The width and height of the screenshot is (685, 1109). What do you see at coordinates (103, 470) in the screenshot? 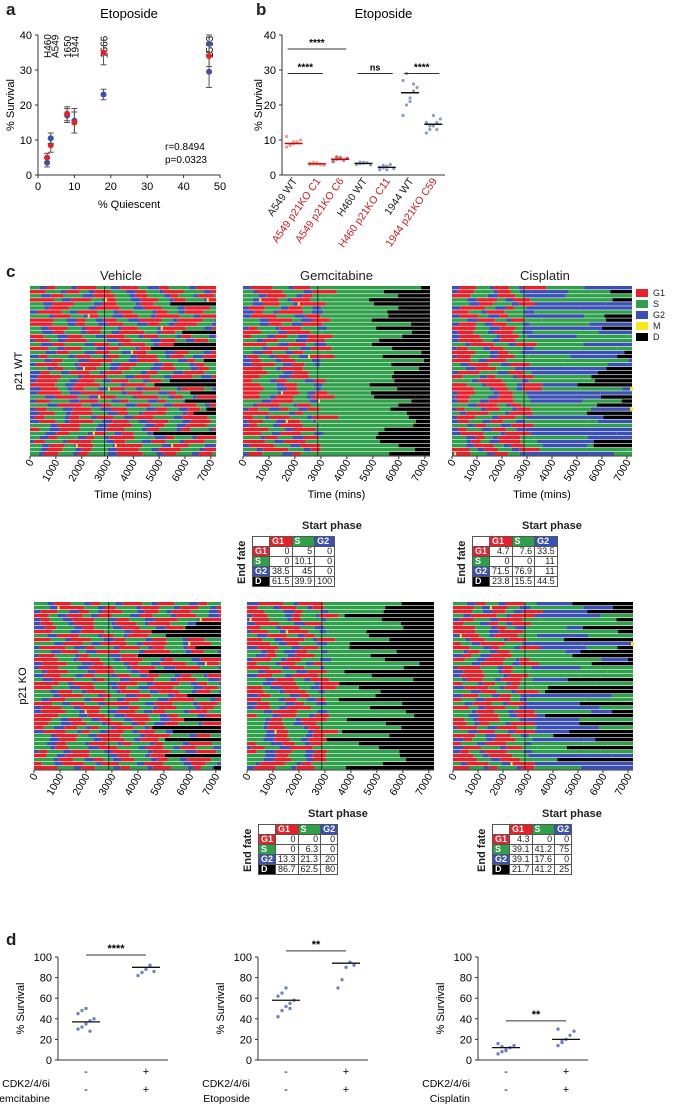
I see `x-tick-label: 3000` at bounding box center [103, 470].